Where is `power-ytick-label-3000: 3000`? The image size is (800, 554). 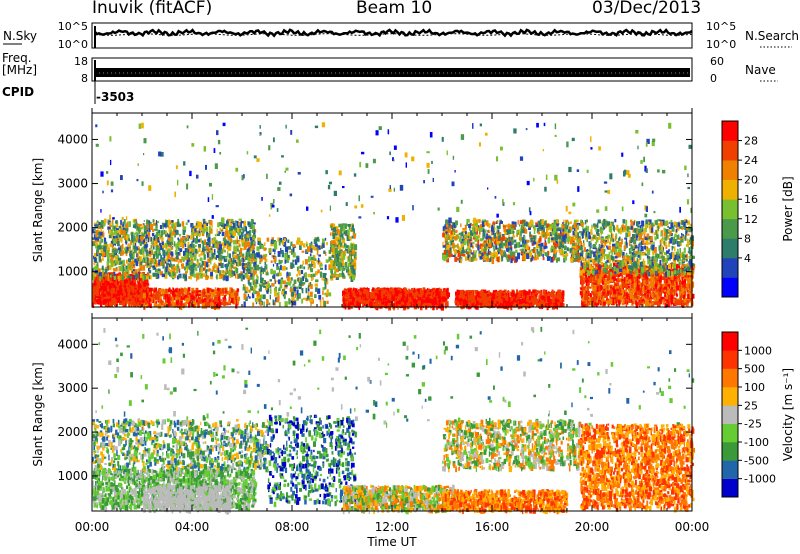
power-ytick-label-3000: 3000 is located at coordinates (72, 184).